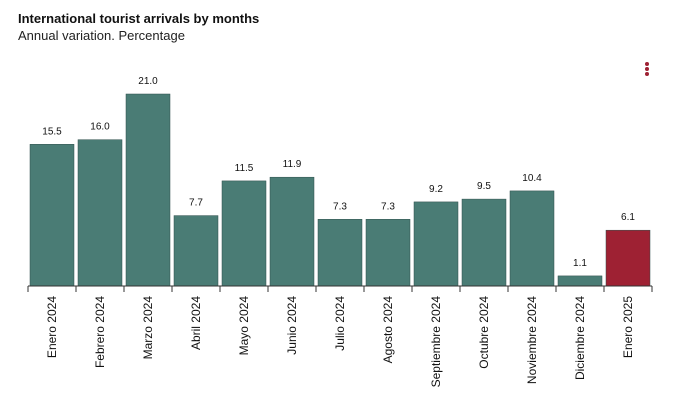 The width and height of the screenshot is (673, 408). Describe the element at coordinates (436, 189) in the screenshot. I see `data-label: 9.2` at that location.